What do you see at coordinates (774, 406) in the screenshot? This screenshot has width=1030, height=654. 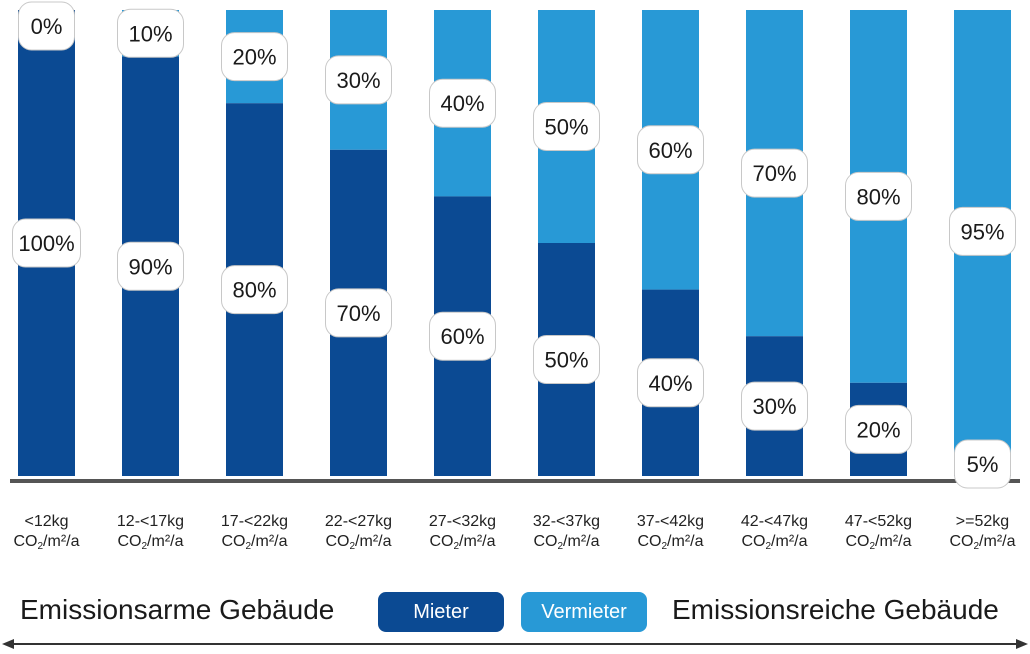 I see `data-label-mieter-7: 30%` at bounding box center [774, 406].